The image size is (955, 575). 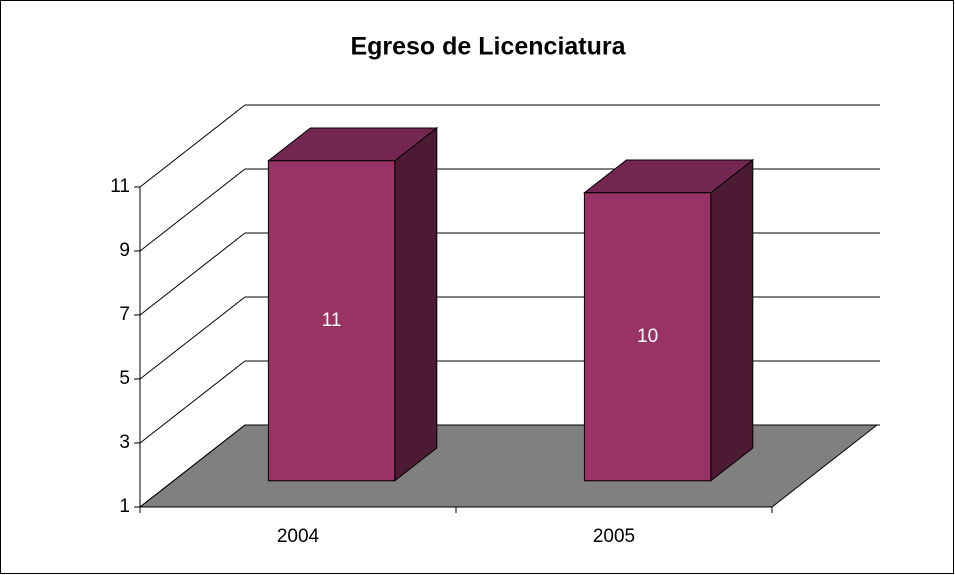 What do you see at coordinates (124, 314) in the screenshot?
I see `y-tick-label: 7` at bounding box center [124, 314].